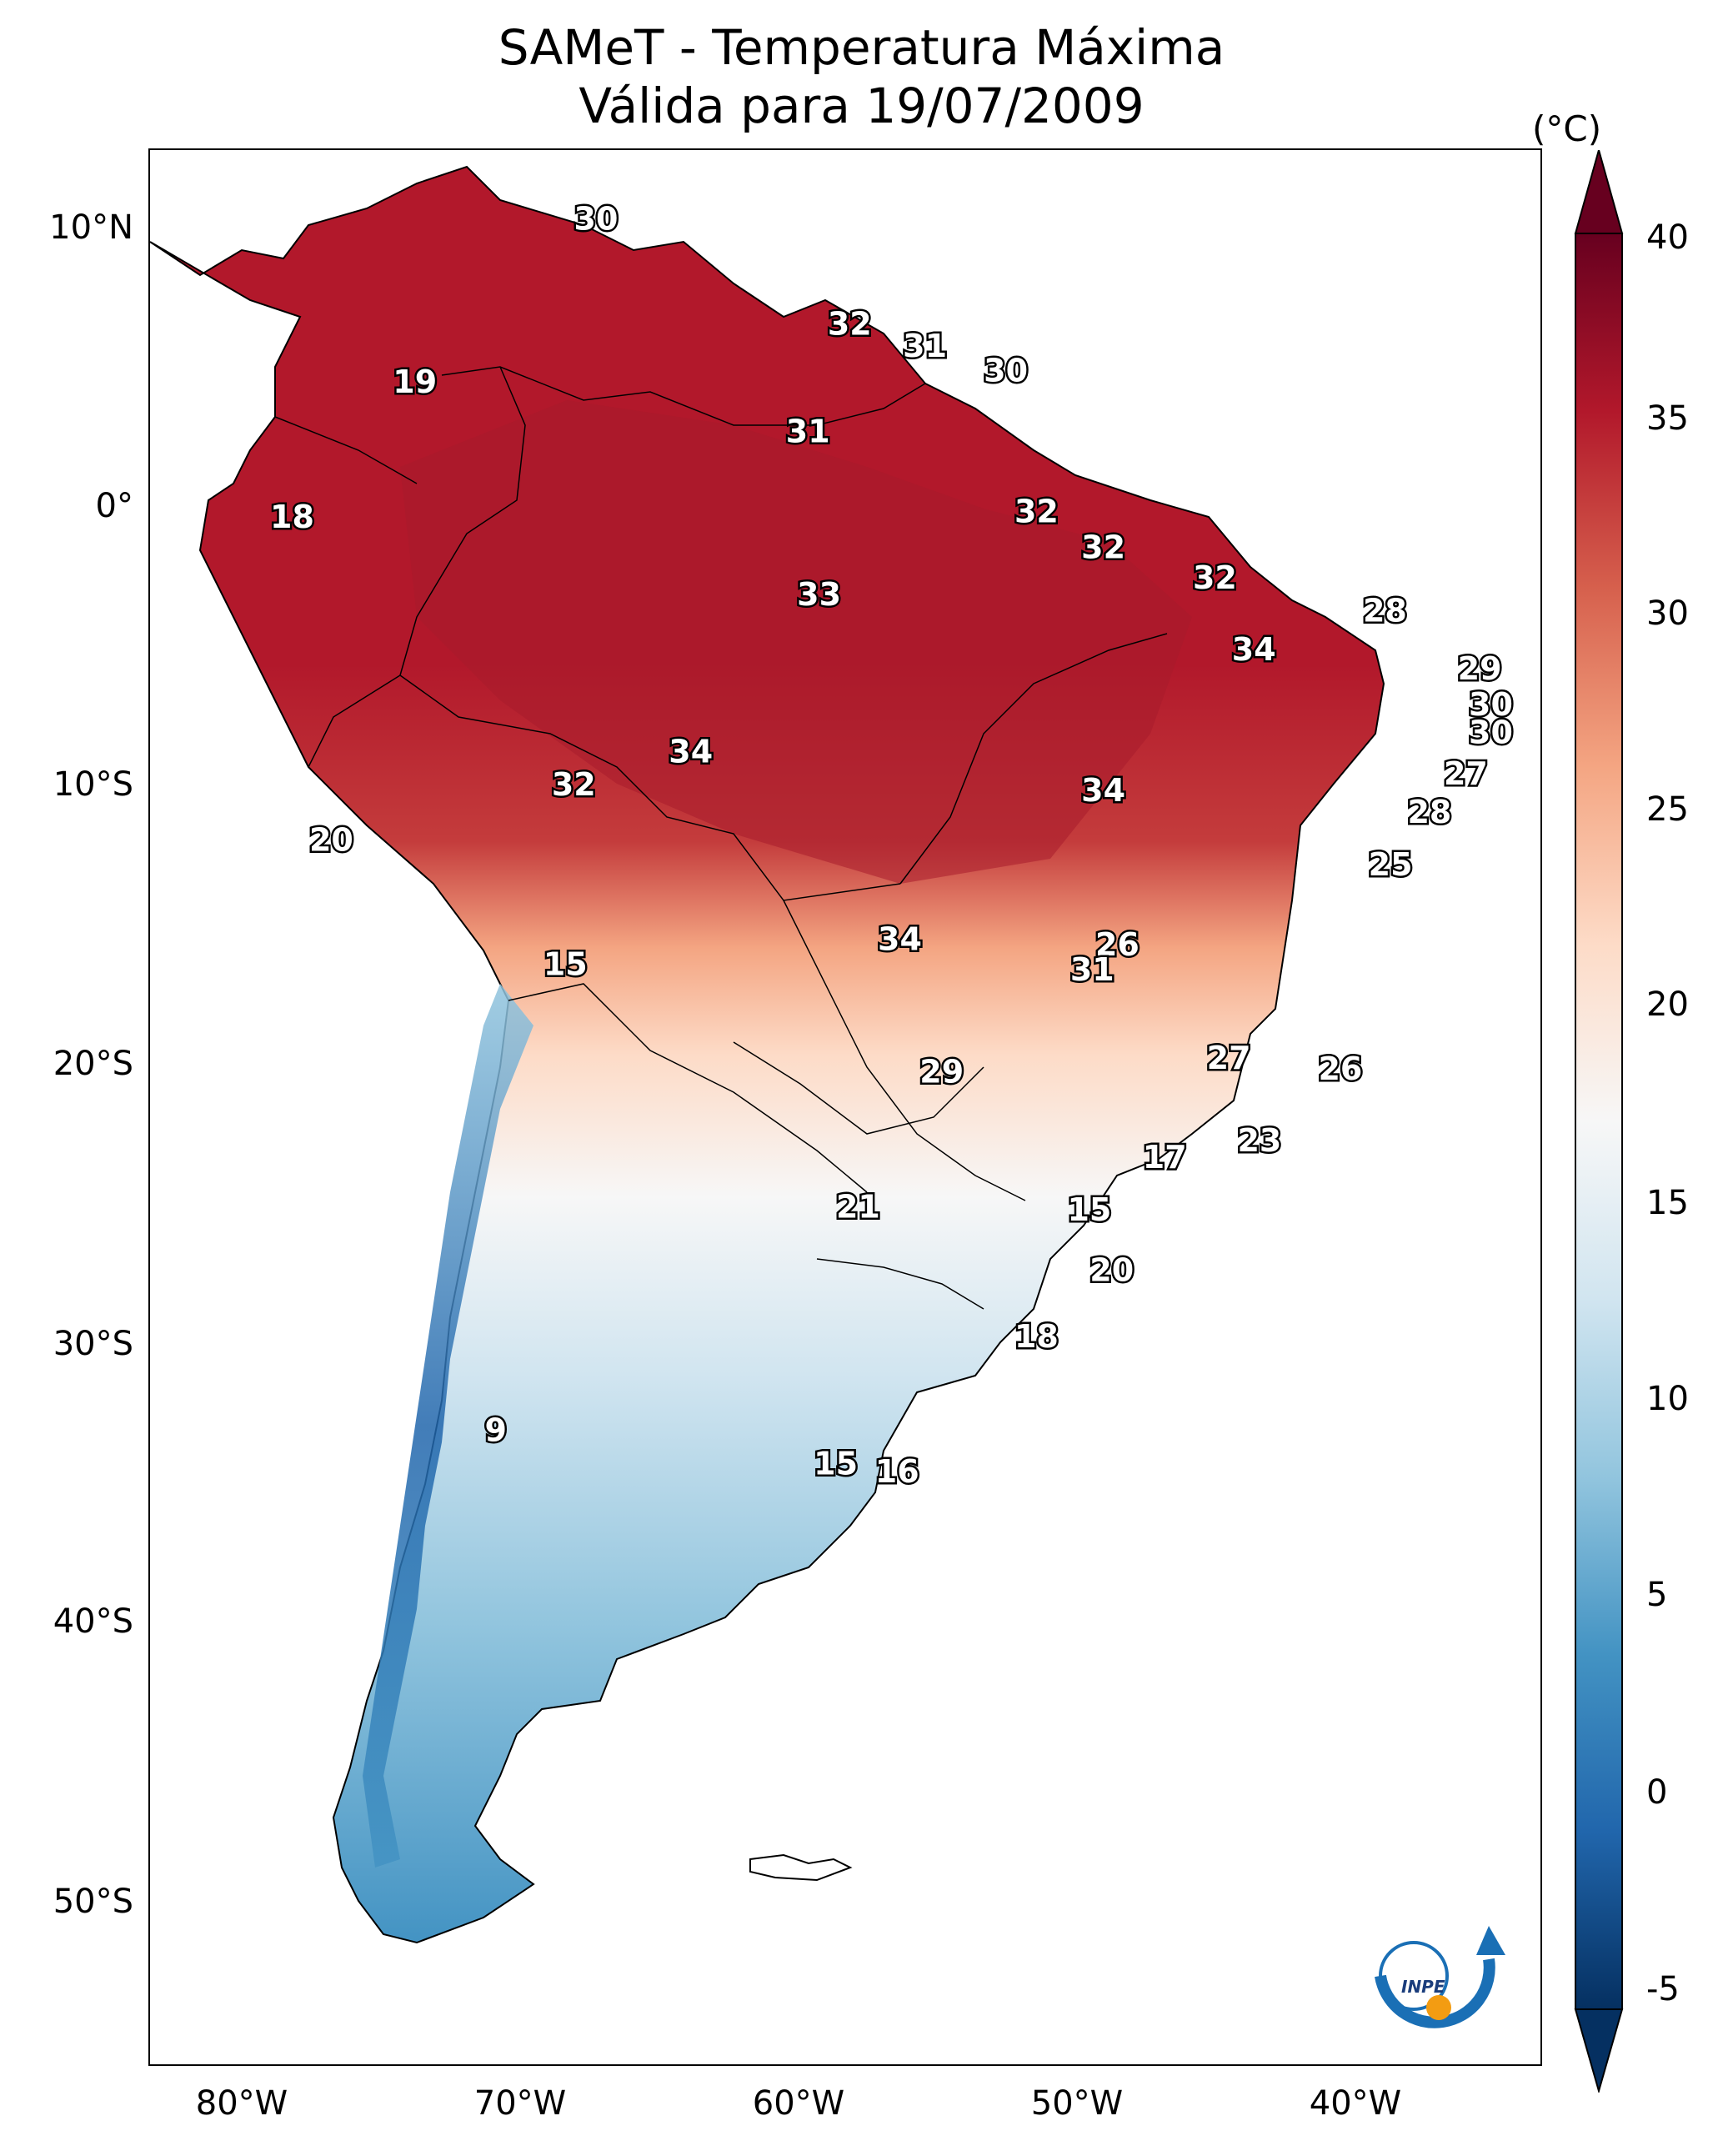 The height and width of the screenshot is (2156, 1723). I want to click on hot-region, so click(796, 642).